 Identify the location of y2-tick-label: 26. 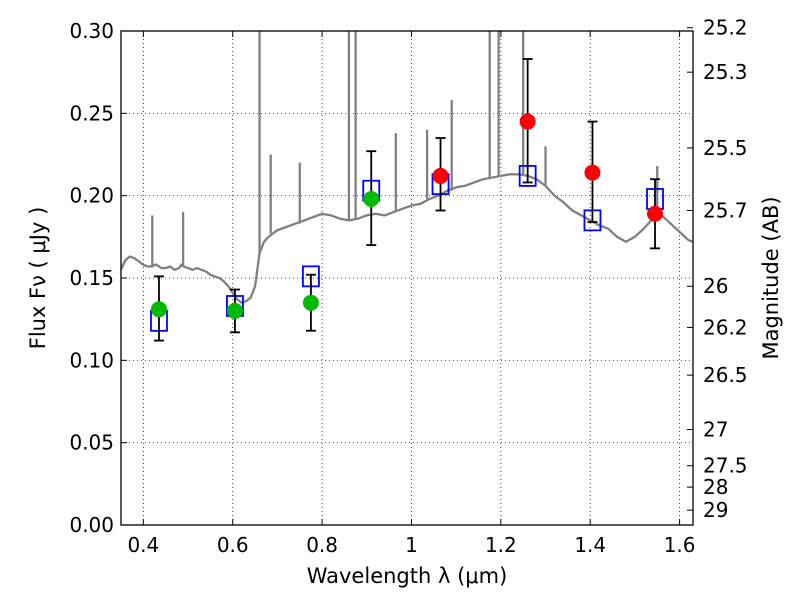
(715, 286).